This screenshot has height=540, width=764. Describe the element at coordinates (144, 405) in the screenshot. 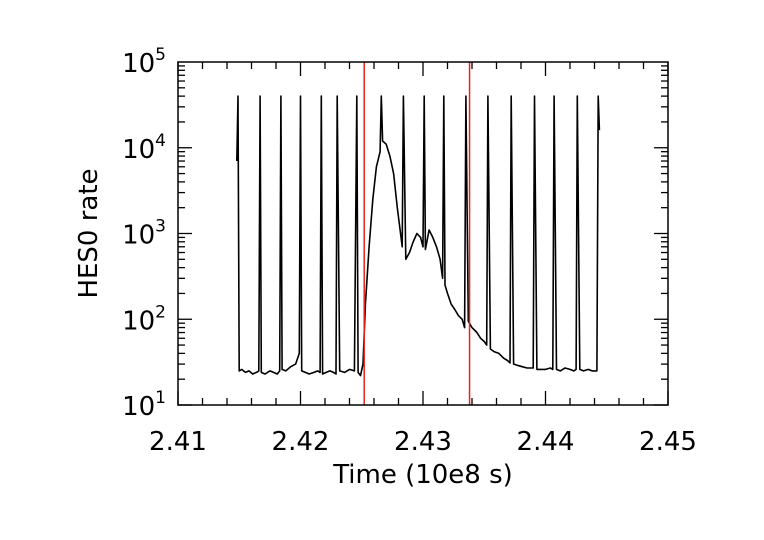

I see `y-tick-label: 10¹` at that location.